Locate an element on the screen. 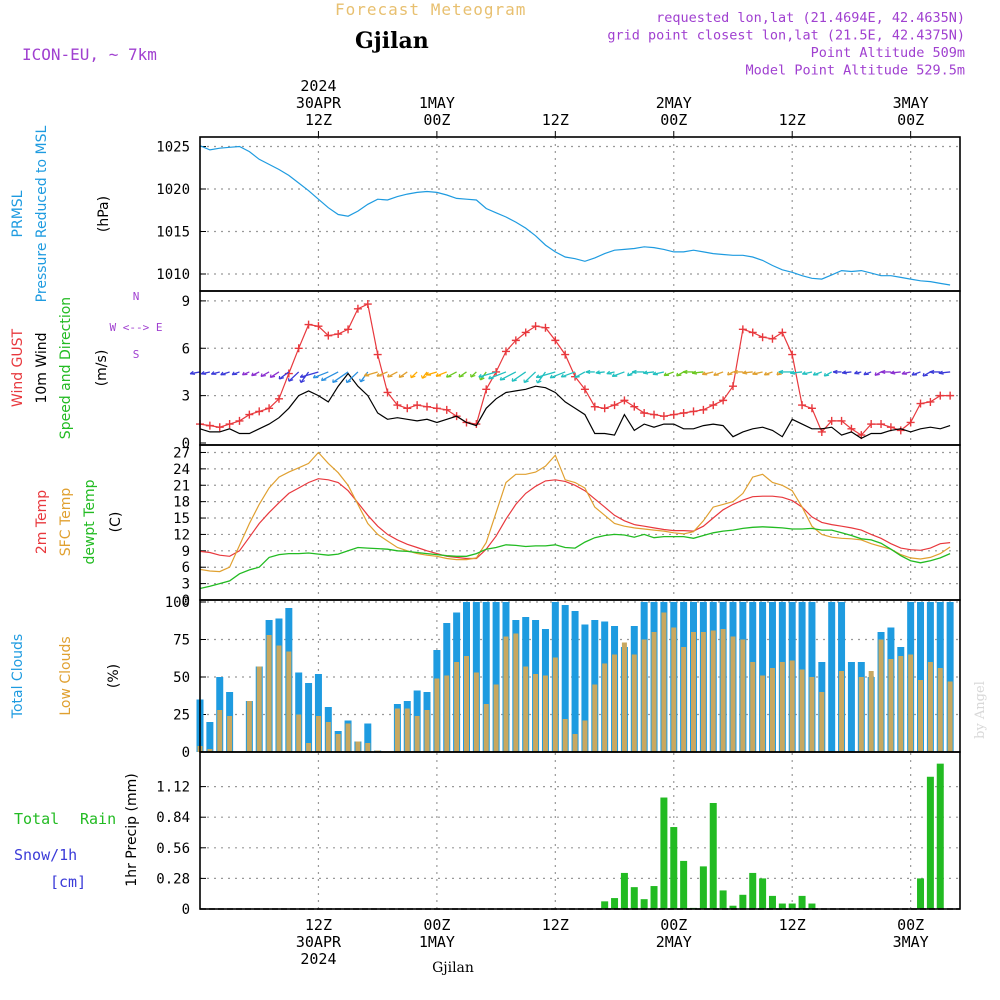  y-tick-label: 1.12 is located at coordinates (173, 788).